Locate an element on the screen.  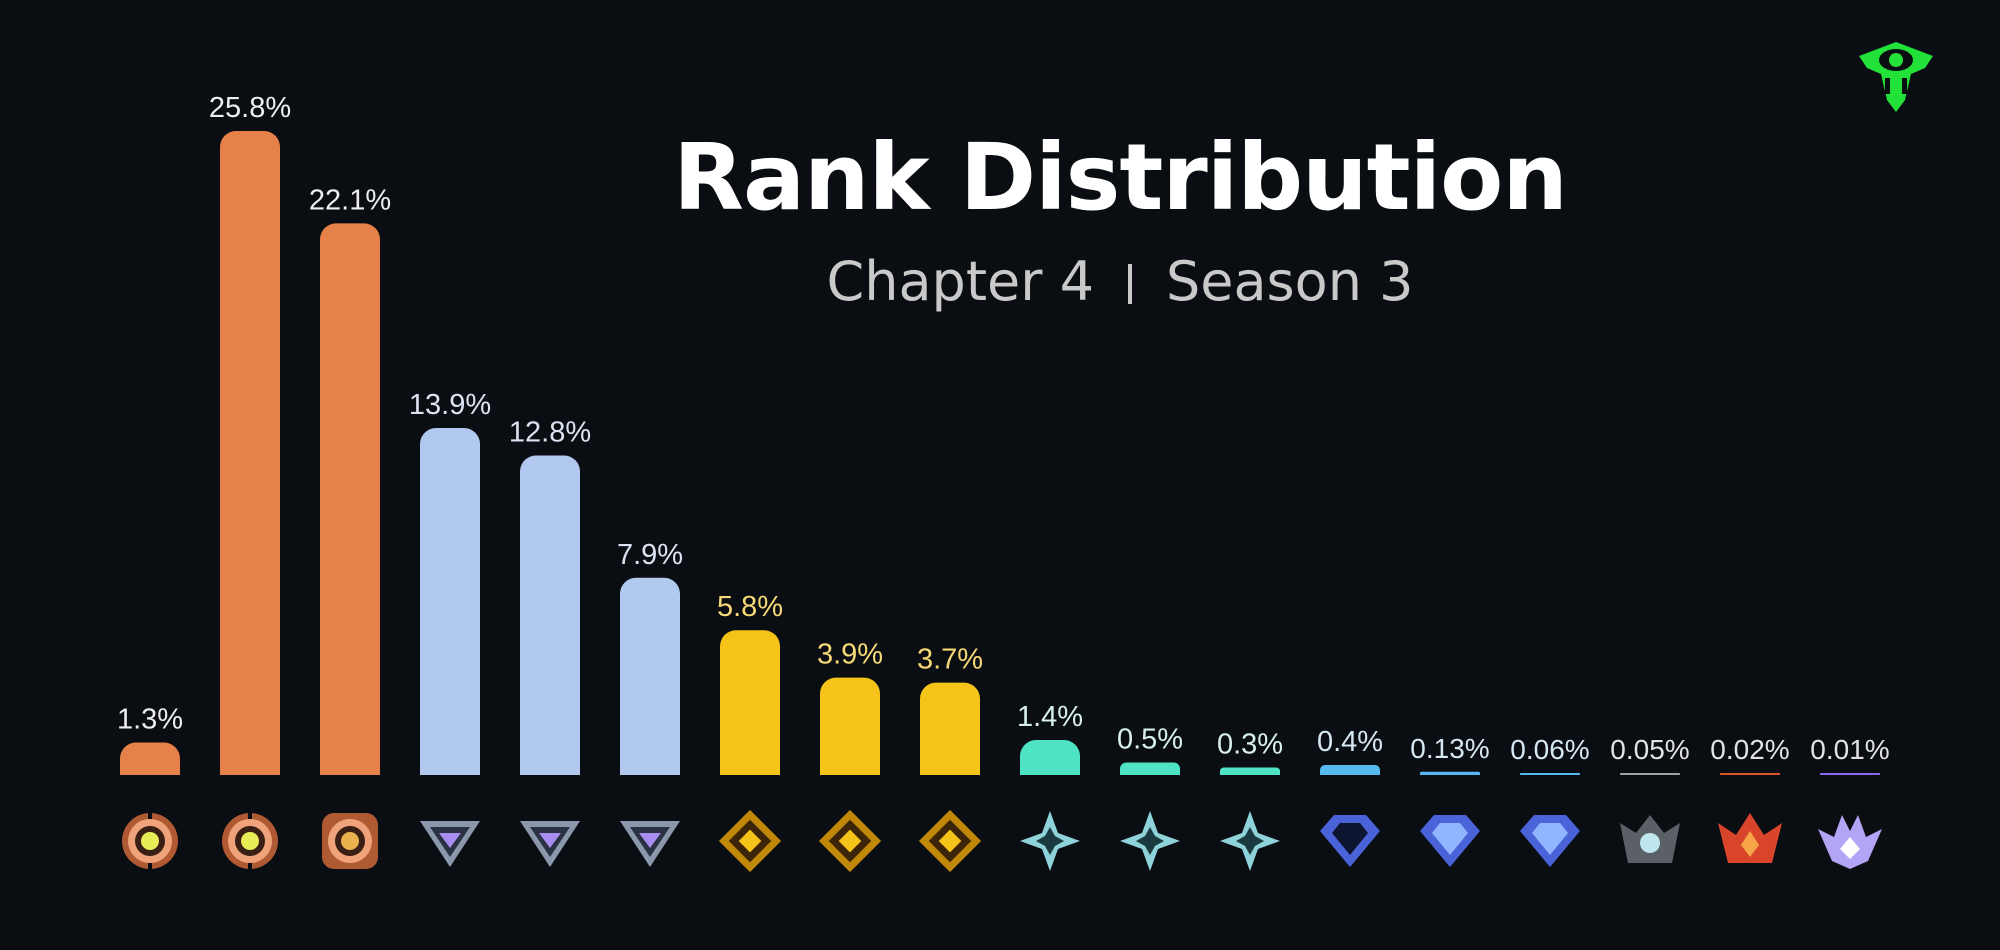
green-eye-shield-icon is located at coordinates (1896, 77).